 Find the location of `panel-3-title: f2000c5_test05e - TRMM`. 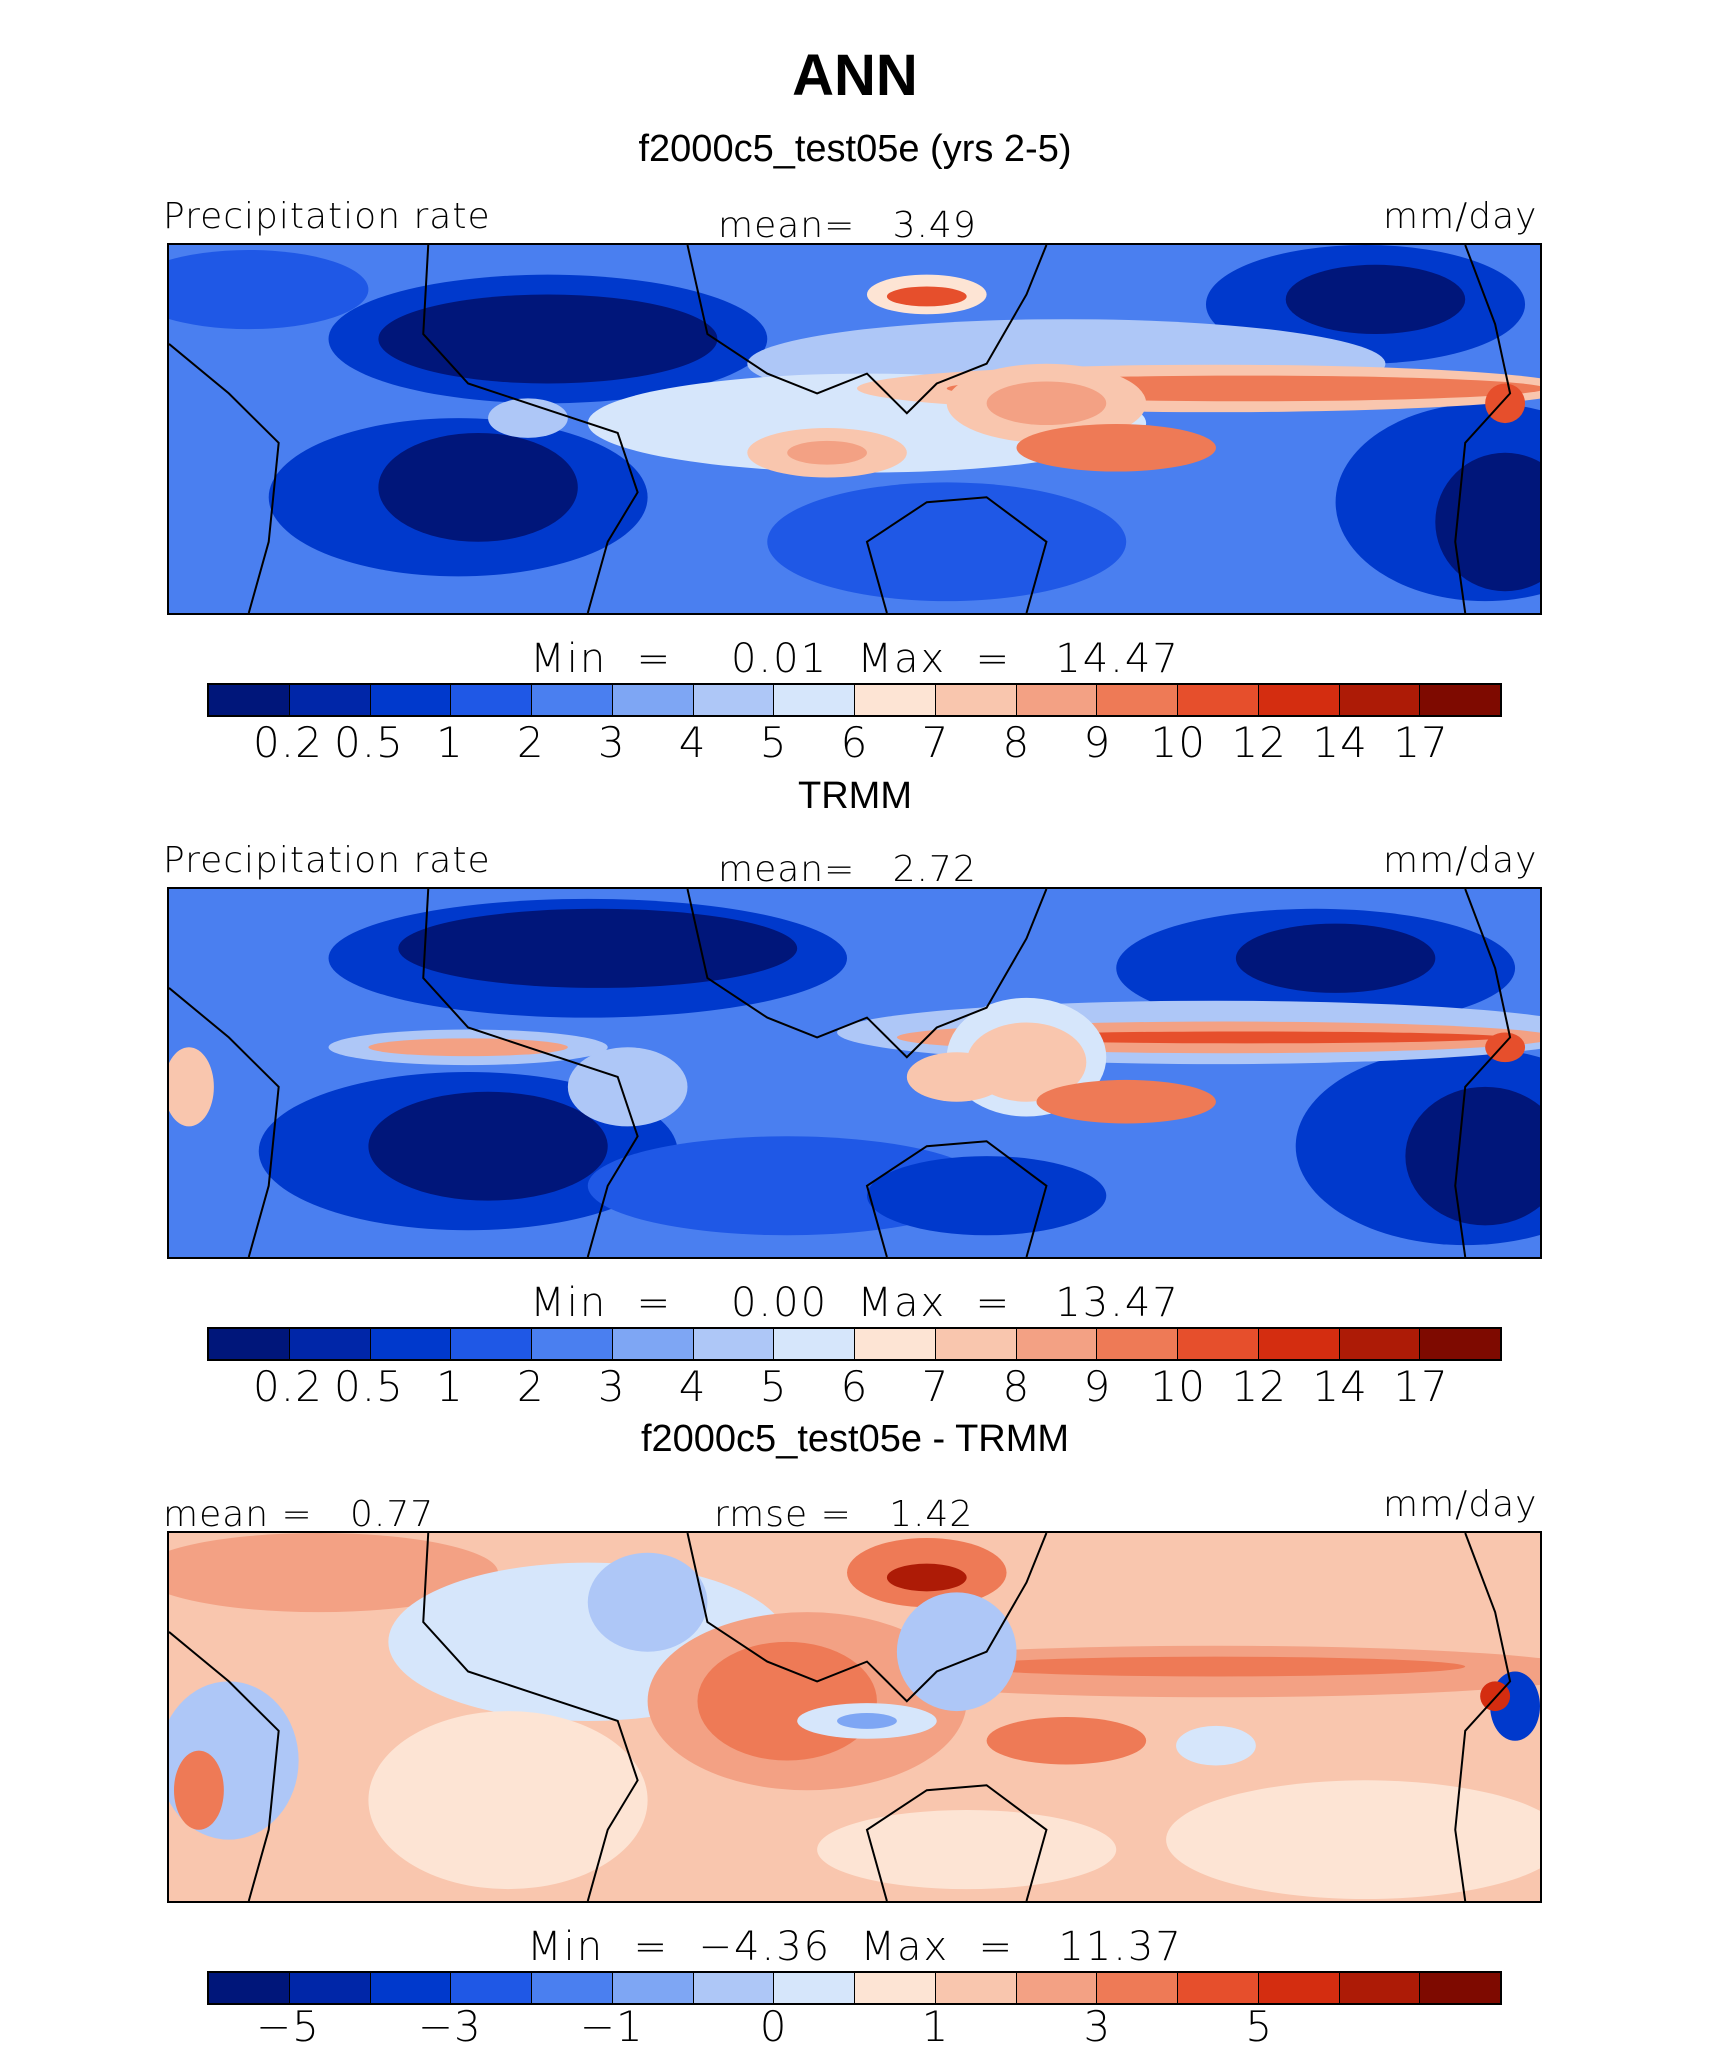

panel-3-title: f2000c5_test05e - TRMM is located at coordinates (855, 1439).